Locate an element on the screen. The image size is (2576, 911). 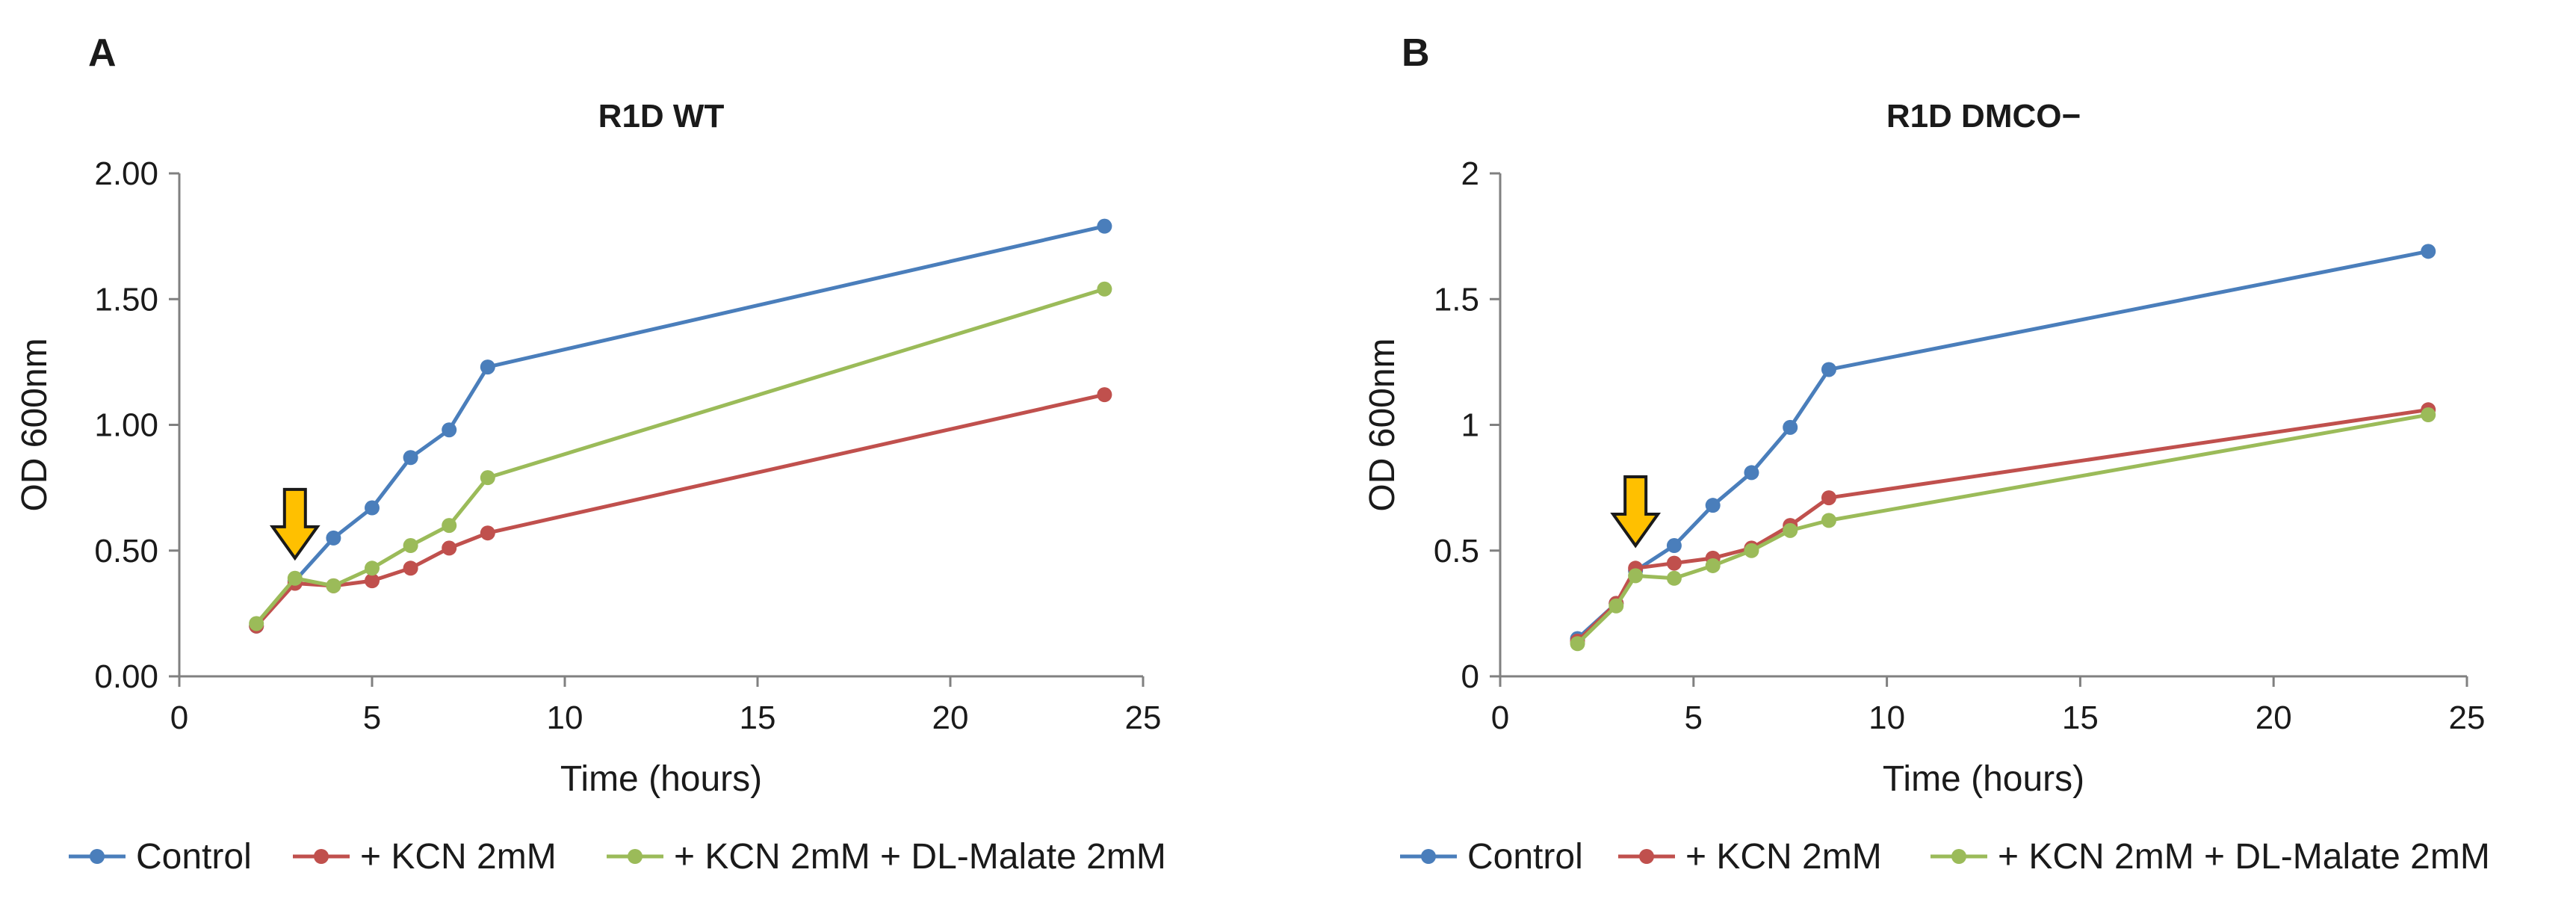
panel-letter: B is located at coordinates (1416, 53).